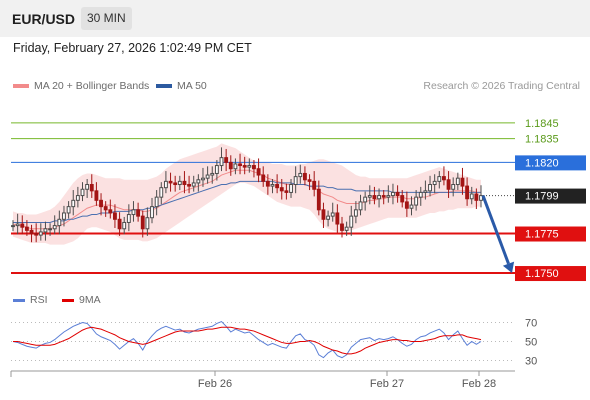 This screenshot has width=590, height=400. Describe the element at coordinates (495, 230) in the screenshot. I see `forecast-arrow` at that location.